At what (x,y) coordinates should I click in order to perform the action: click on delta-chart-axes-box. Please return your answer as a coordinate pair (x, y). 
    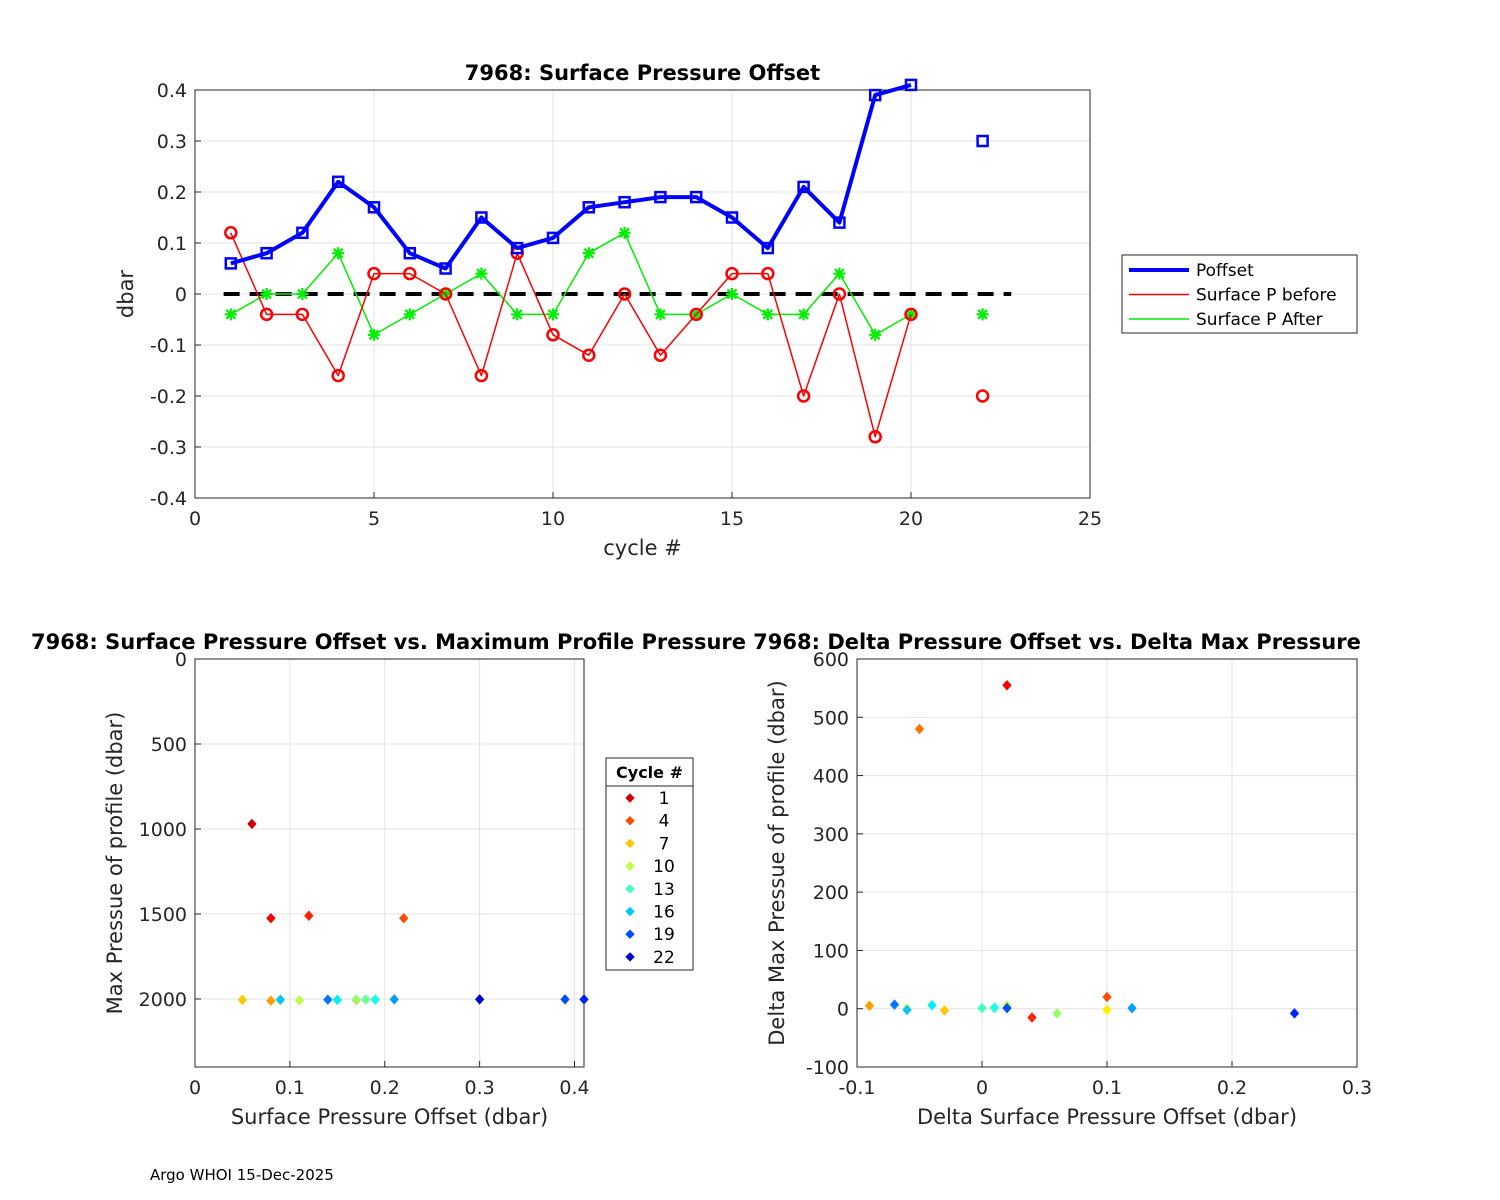
    Looking at the image, I should click on (1107, 863).